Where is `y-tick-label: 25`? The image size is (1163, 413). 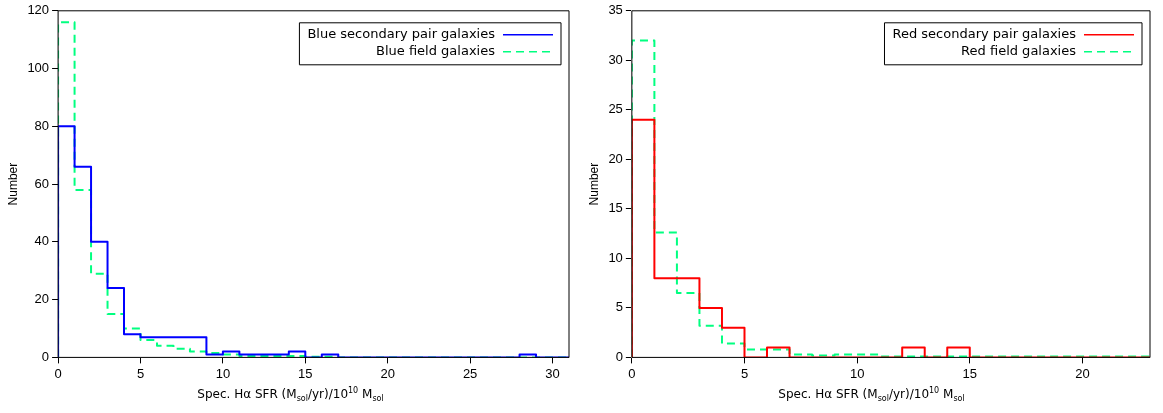 y-tick-label: 25 is located at coordinates (615, 109).